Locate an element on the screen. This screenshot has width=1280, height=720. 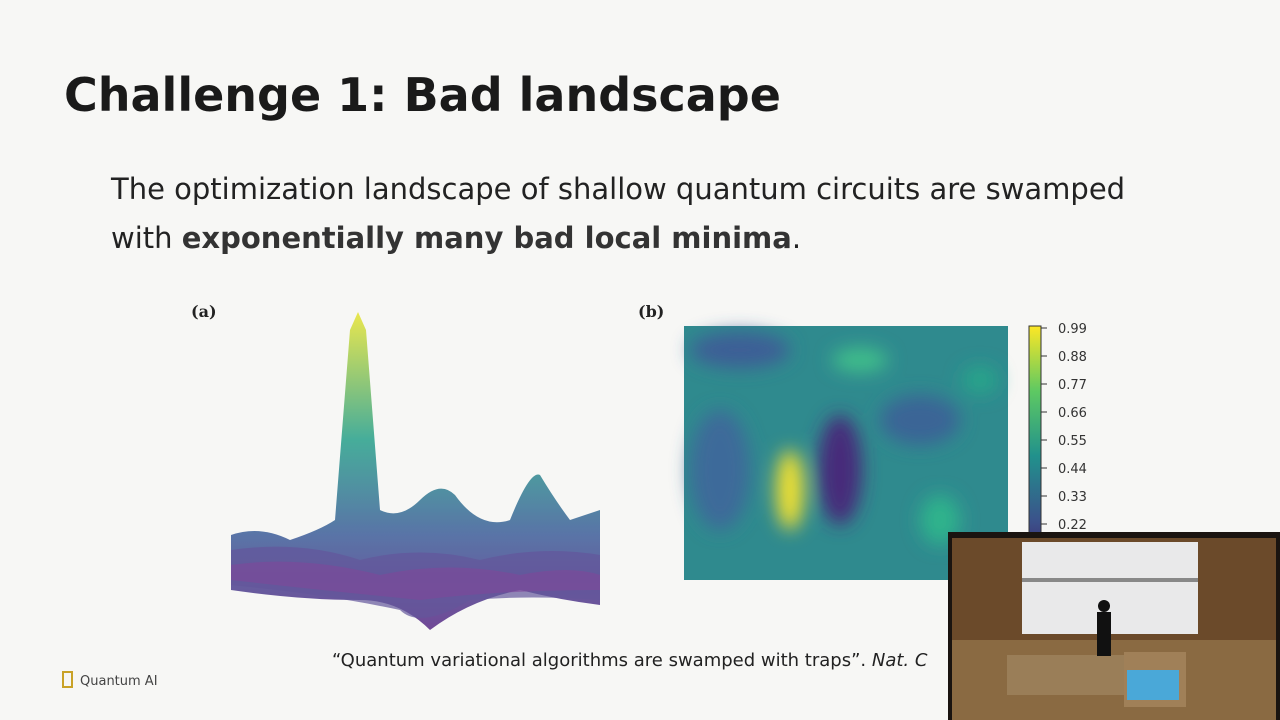
body-text: . is located at coordinates (796, 238).